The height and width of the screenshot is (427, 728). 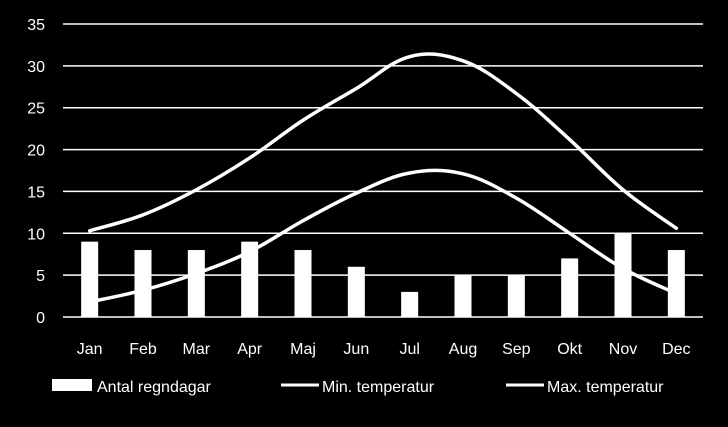 I want to click on y-tick-label: 20, so click(x=36, y=151).